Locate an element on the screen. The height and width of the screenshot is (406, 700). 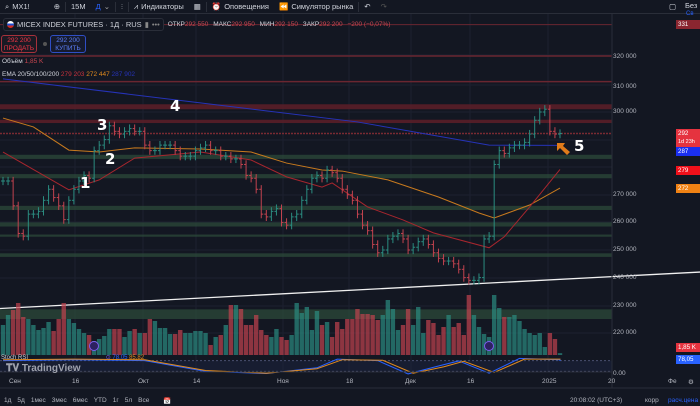
price-tick: 260 000 is located at coordinates (625, 221).